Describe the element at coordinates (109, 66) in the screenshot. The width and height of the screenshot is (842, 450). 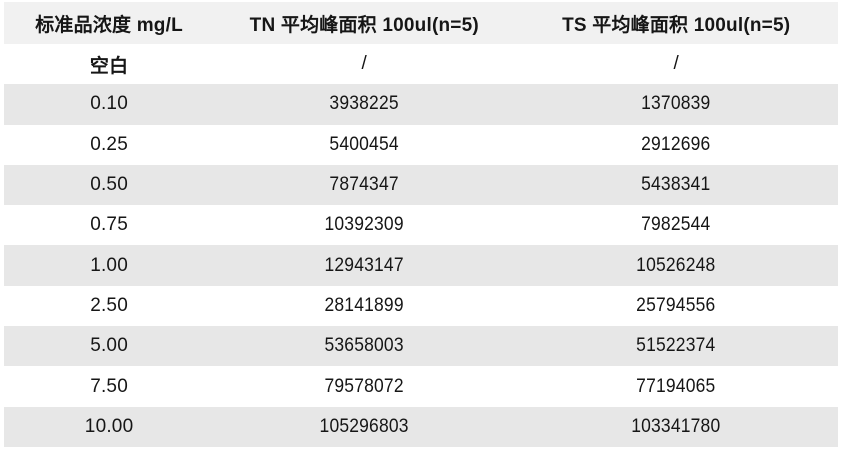
I see `table-cell: 空白` at that location.